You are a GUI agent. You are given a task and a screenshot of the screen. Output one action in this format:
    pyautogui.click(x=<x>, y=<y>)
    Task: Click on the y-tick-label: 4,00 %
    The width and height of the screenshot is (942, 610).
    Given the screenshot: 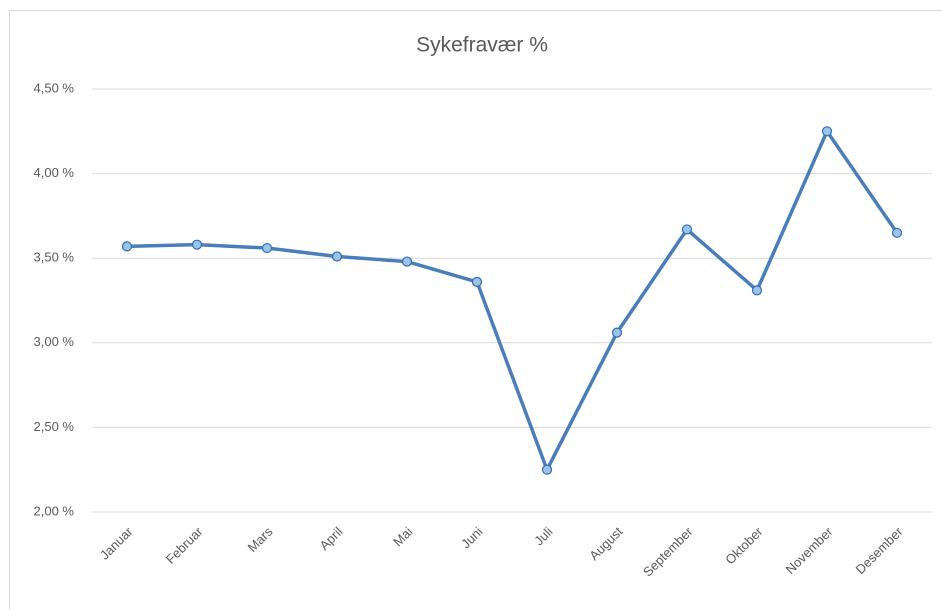 What is the action you would take?
    pyautogui.click(x=54, y=172)
    